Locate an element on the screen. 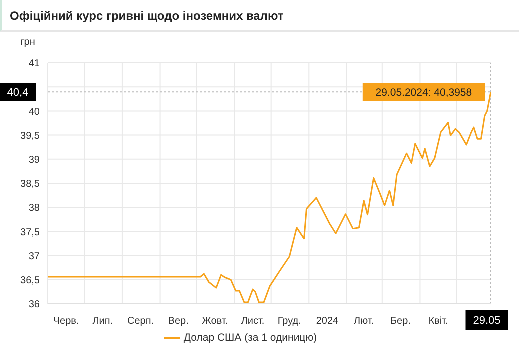 The image size is (519, 350). y-tick-label: 39,5 is located at coordinates (30, 136).